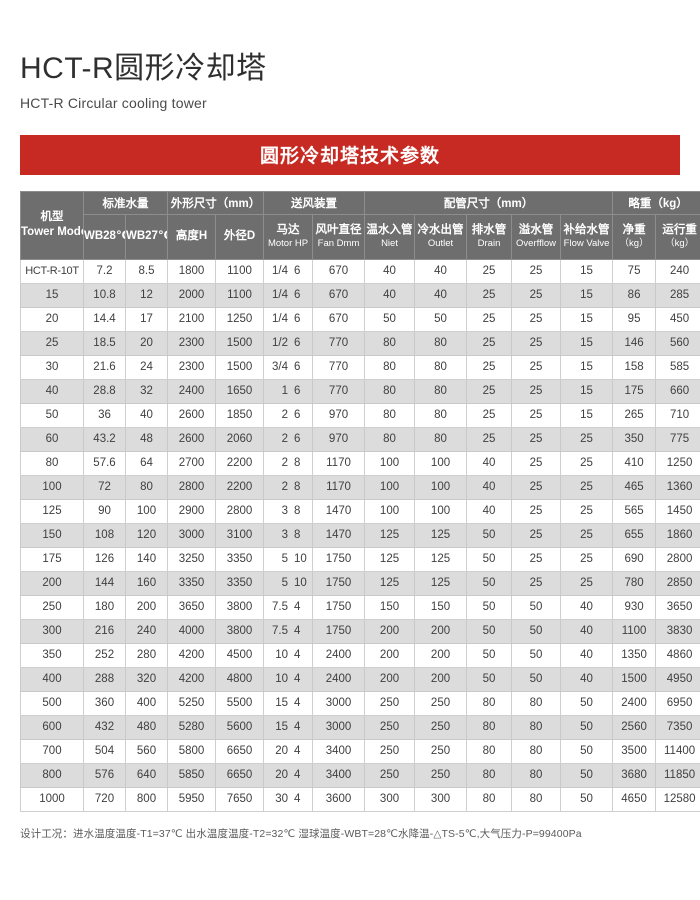  What do you see at coordinates (677, 415) in the screenshot?
I see `cell-running-weight: 710` at bounding box center [677, 415].